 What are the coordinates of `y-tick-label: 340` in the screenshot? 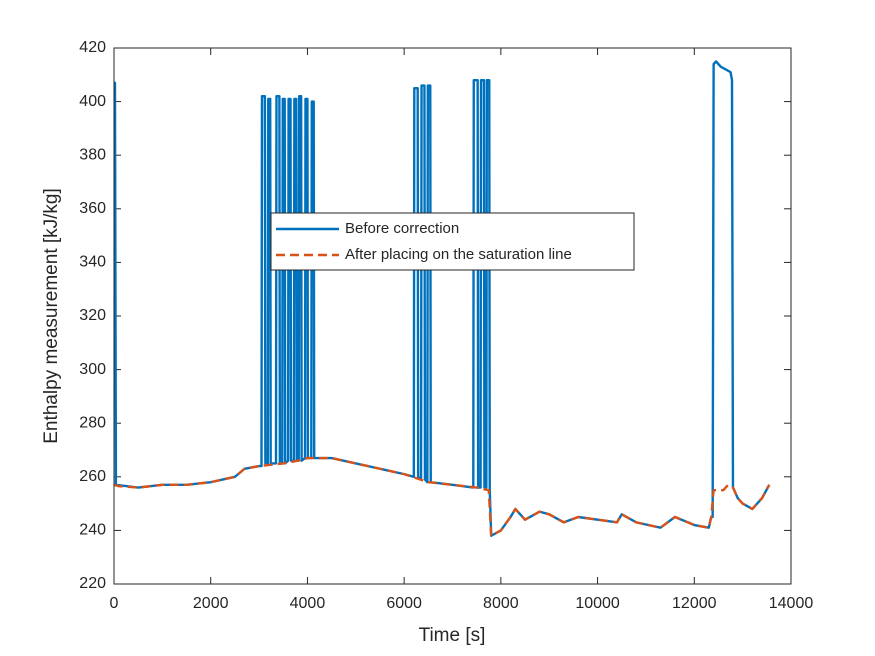 It's located at (92, 262).